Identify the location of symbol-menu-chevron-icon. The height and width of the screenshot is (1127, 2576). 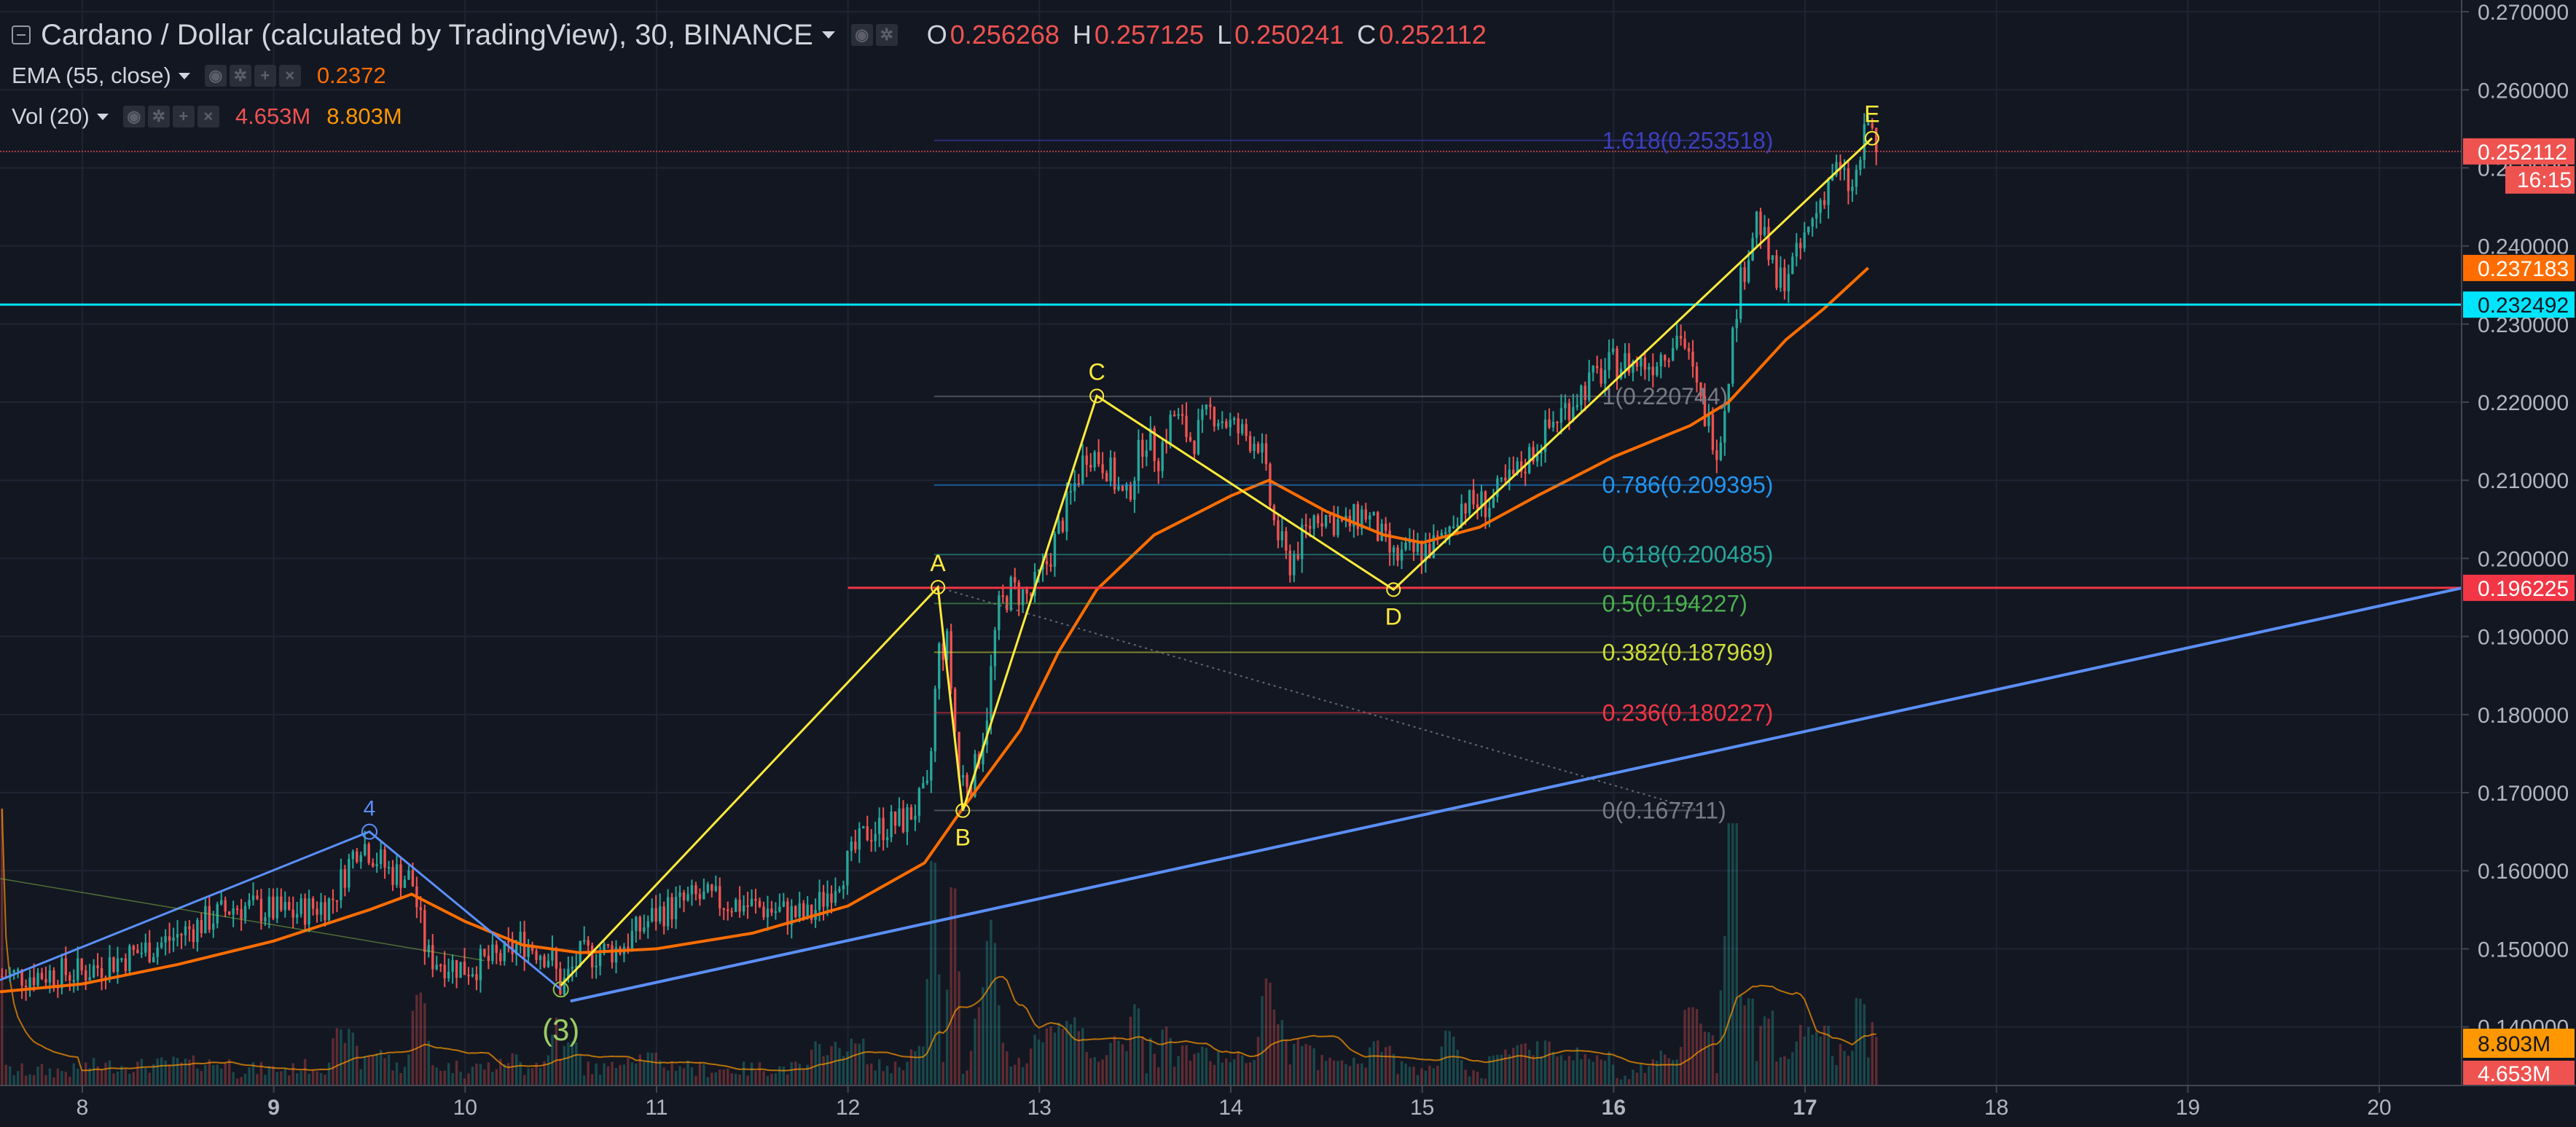
(828, 35).